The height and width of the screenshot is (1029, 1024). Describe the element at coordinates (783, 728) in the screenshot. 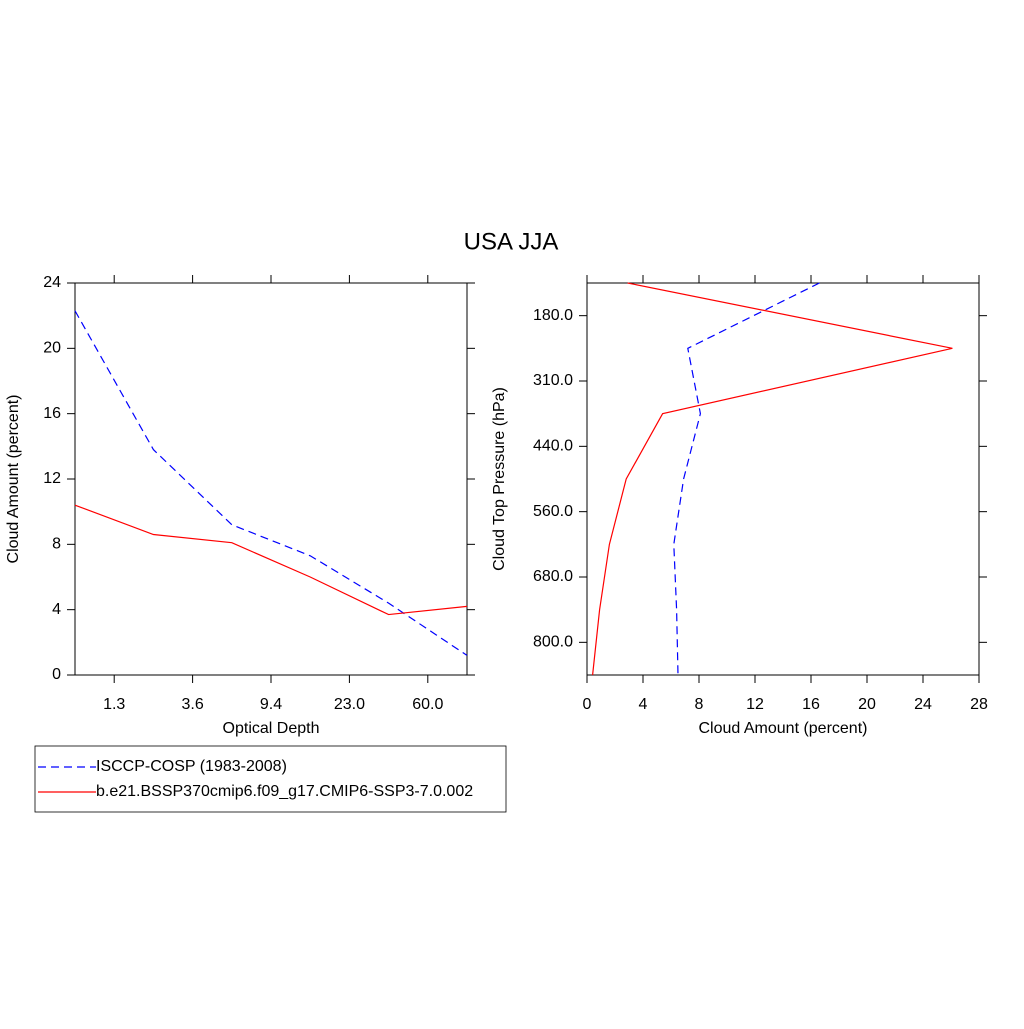

I see `x-axis-label: Cloud Amount (percent)` at that location.